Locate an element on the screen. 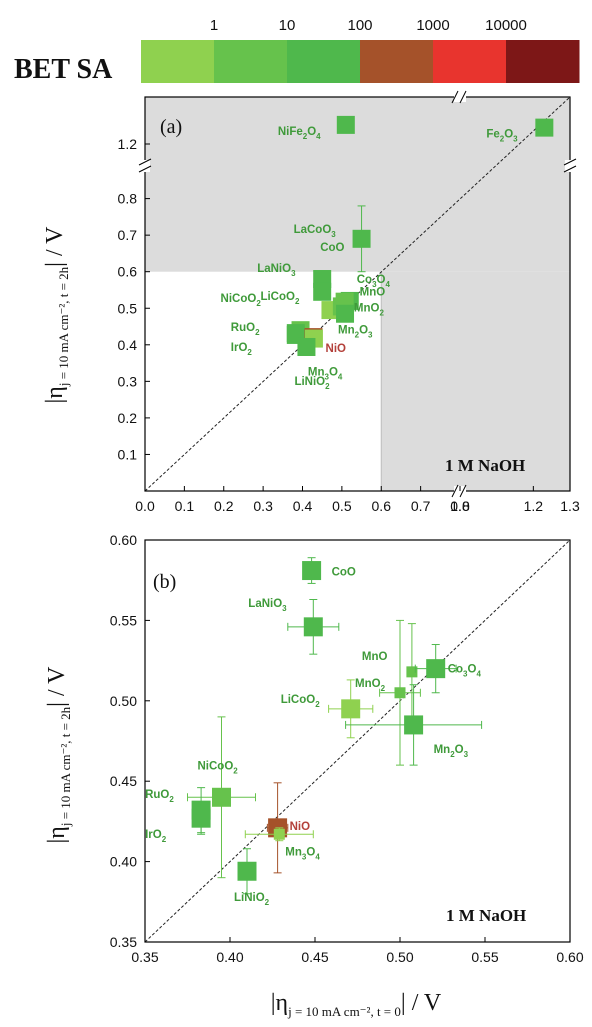  label-Co3O4-sub: 3 is located at coordinates (465, 674).